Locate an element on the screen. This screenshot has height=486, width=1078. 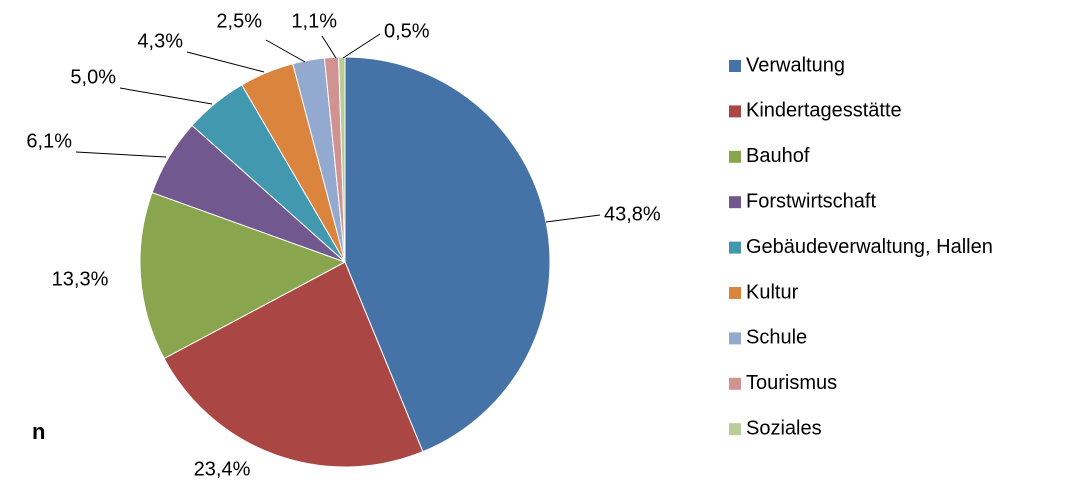
data-label: 2,5% is located at coordinates (239, 21).